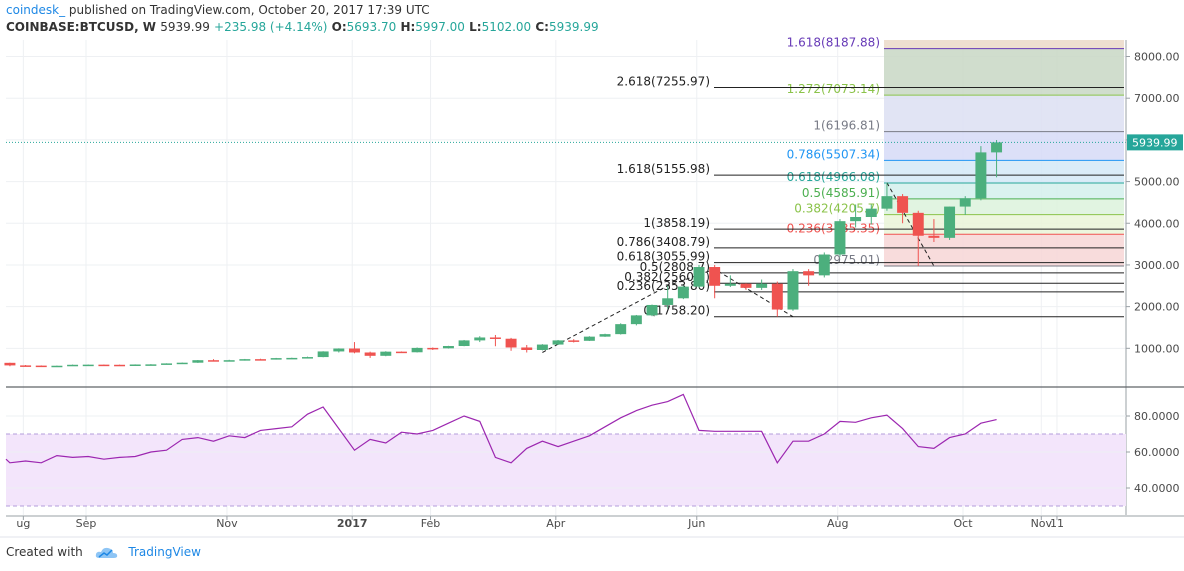 The width and height of the screenshot is (1184, 571). Describe the element at coordinates (271, 27) in the screenshot. I see `price-change: +235.98 (+4.14%)` at that location.